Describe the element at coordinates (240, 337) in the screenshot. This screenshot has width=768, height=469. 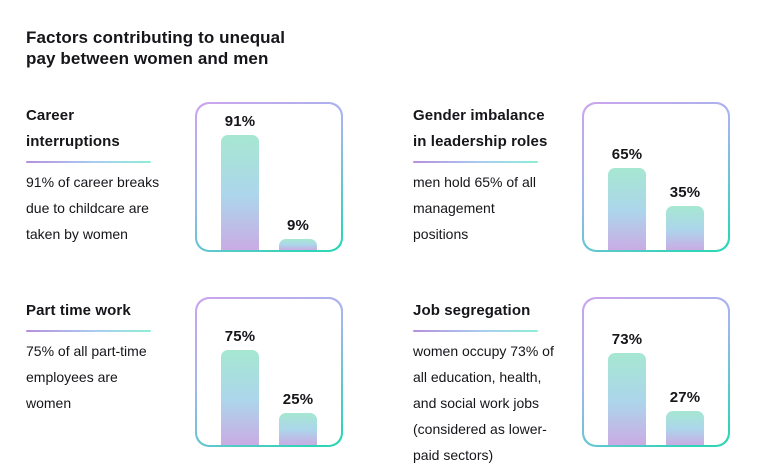
I see `bar-value-label: 75%` at that location.